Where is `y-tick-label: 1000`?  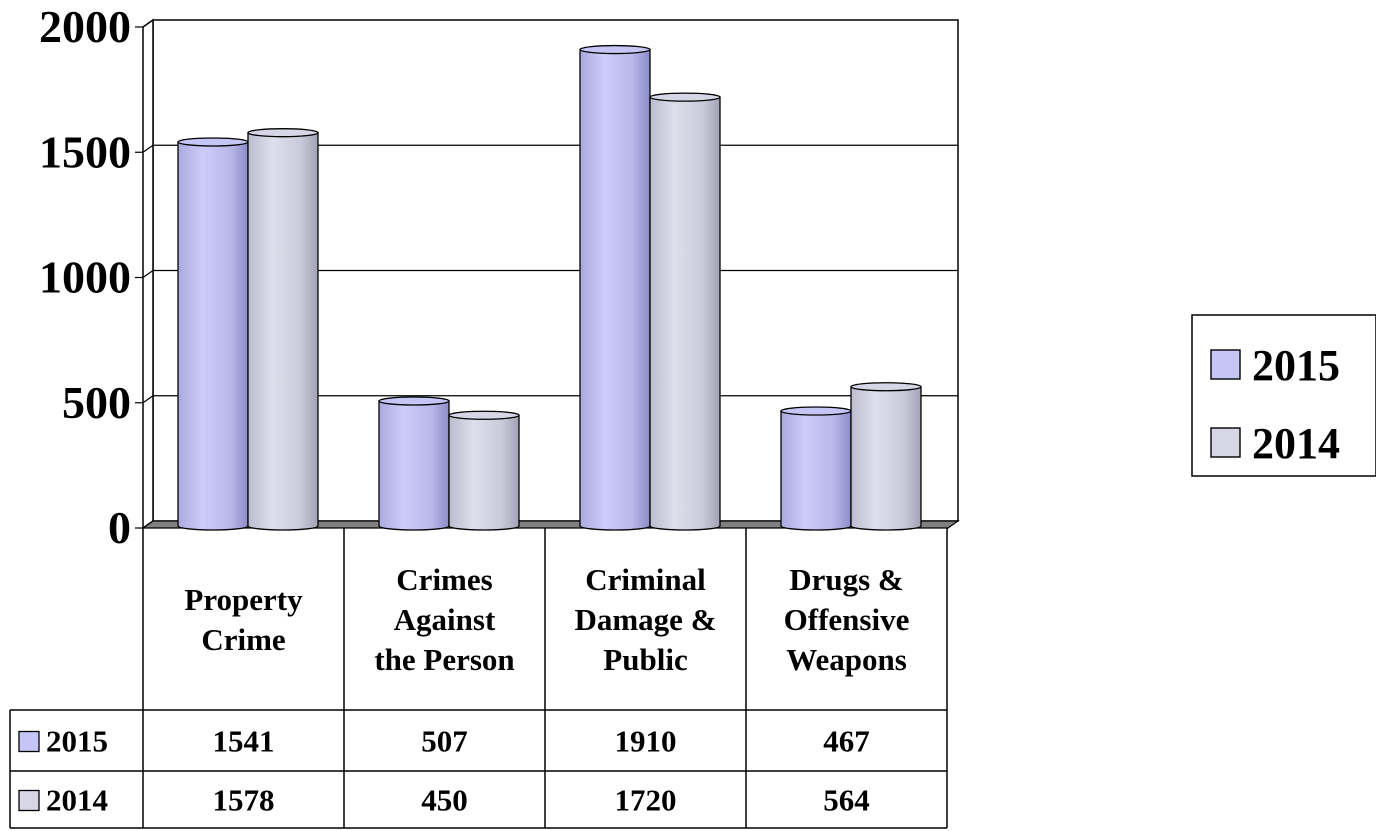
y-tick-label: 1000 is located at coordinates (85, 277).